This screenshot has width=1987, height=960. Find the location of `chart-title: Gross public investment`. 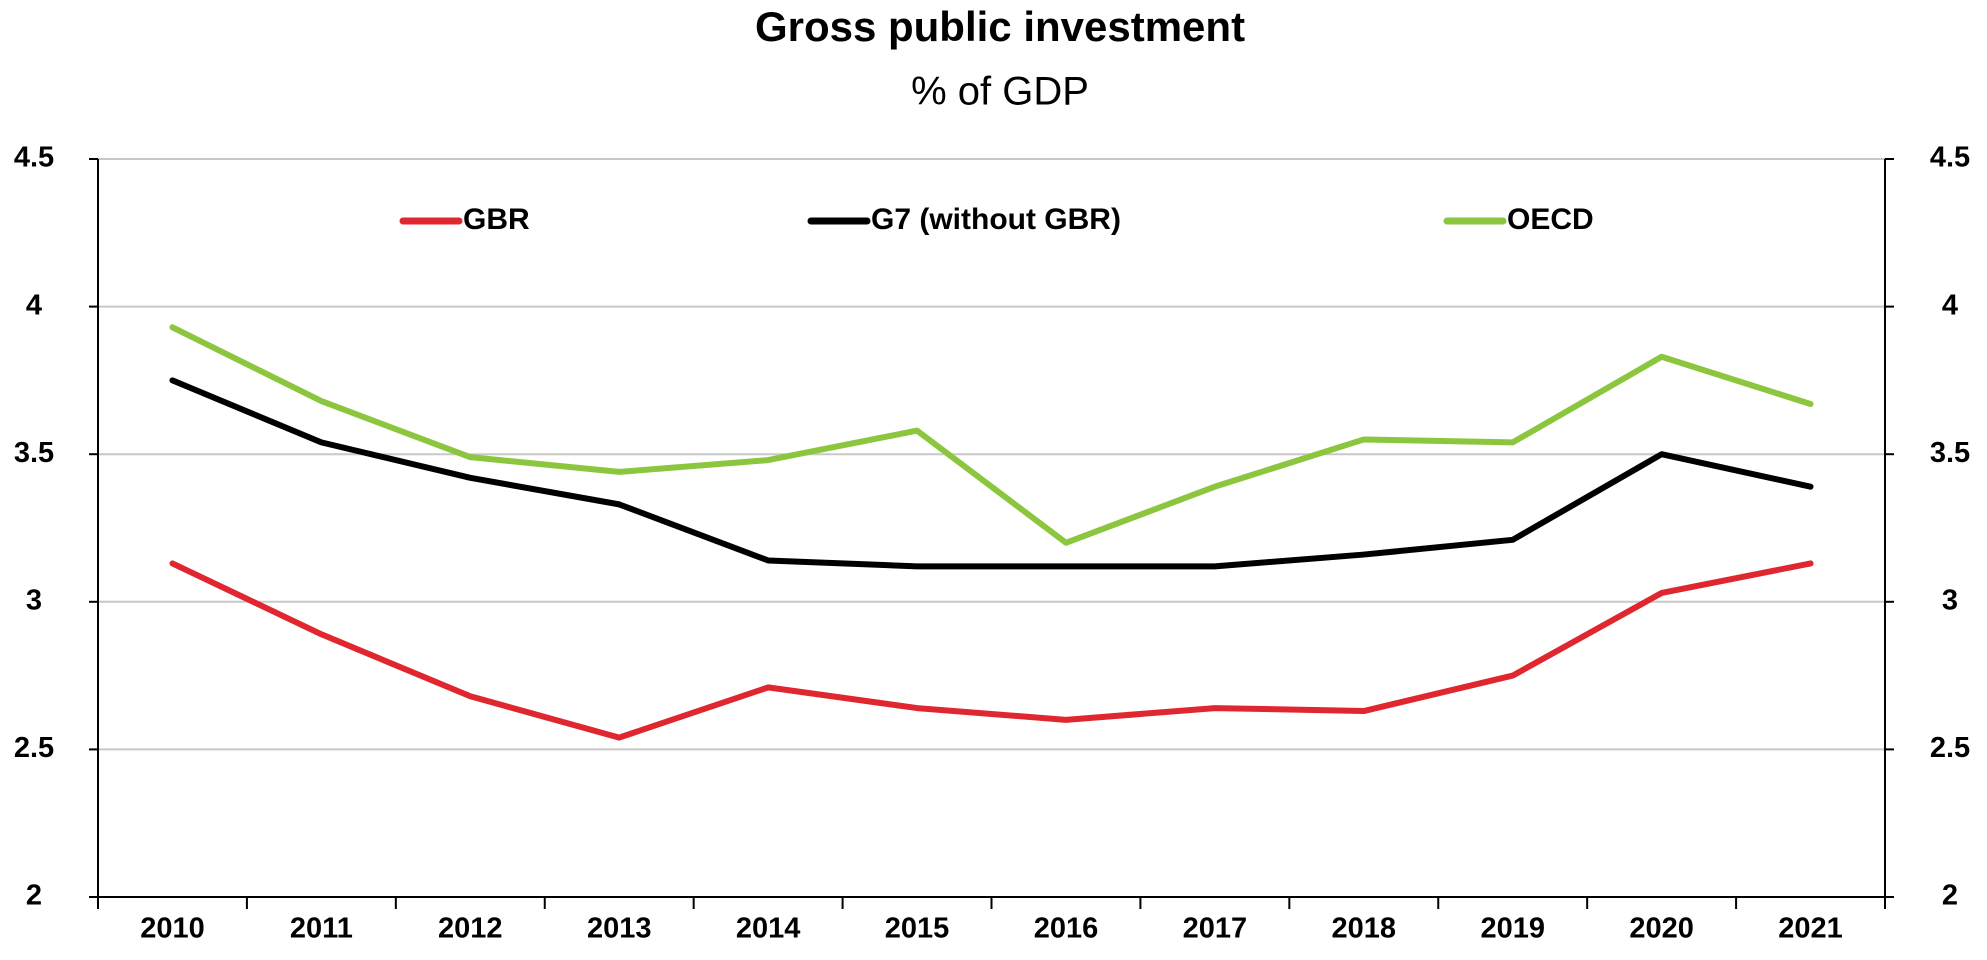

chart-title: Gross public investment is located at coordinates (1000, 26).